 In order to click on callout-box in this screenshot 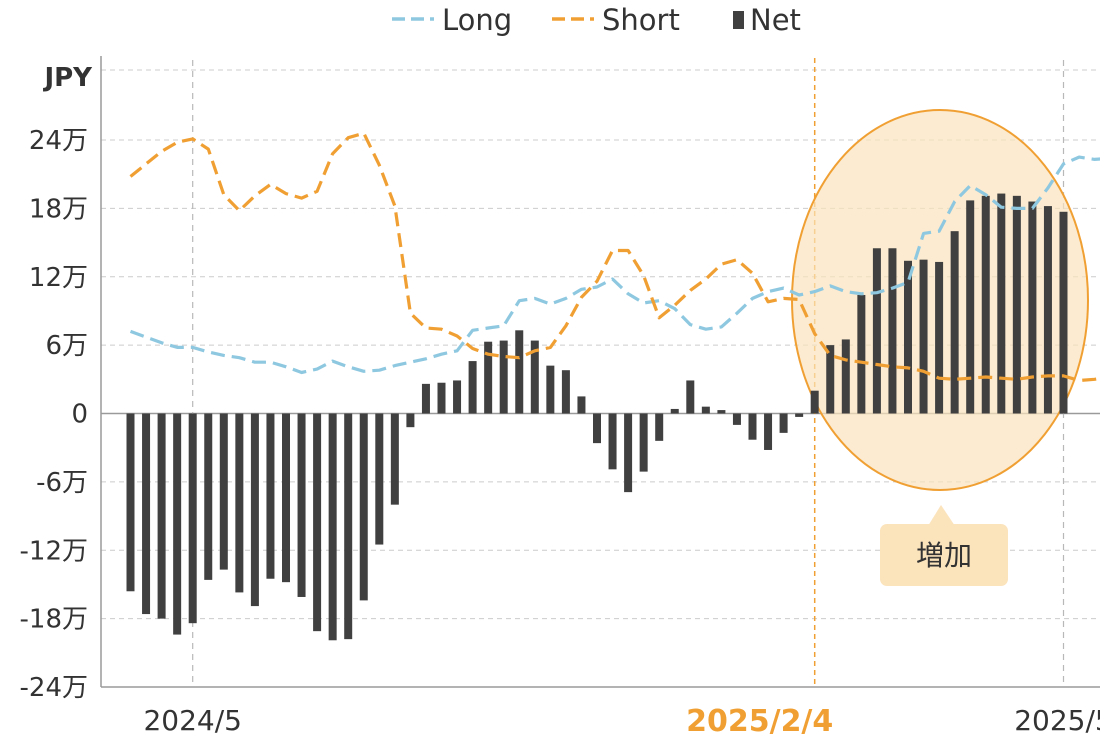, I will do `click(944, 555)`.